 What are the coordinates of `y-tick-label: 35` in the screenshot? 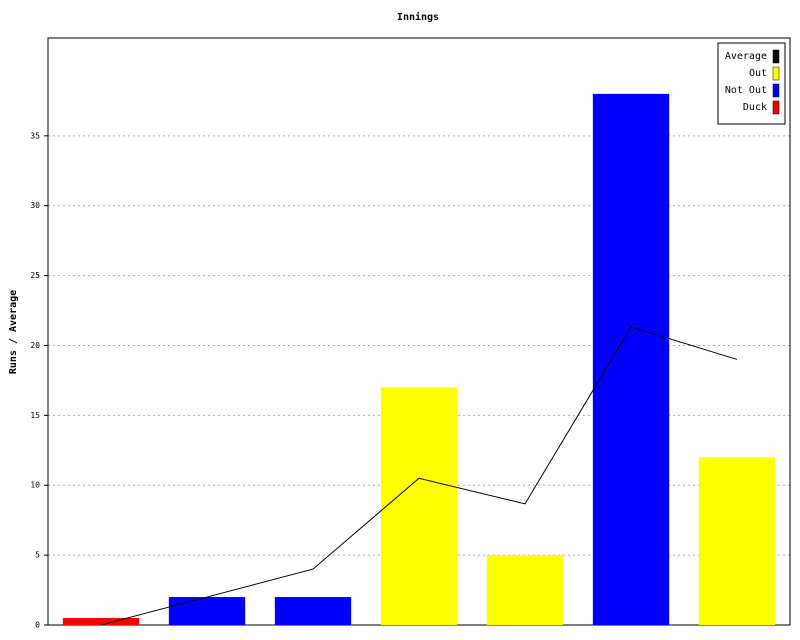 It's located at (35, 135).